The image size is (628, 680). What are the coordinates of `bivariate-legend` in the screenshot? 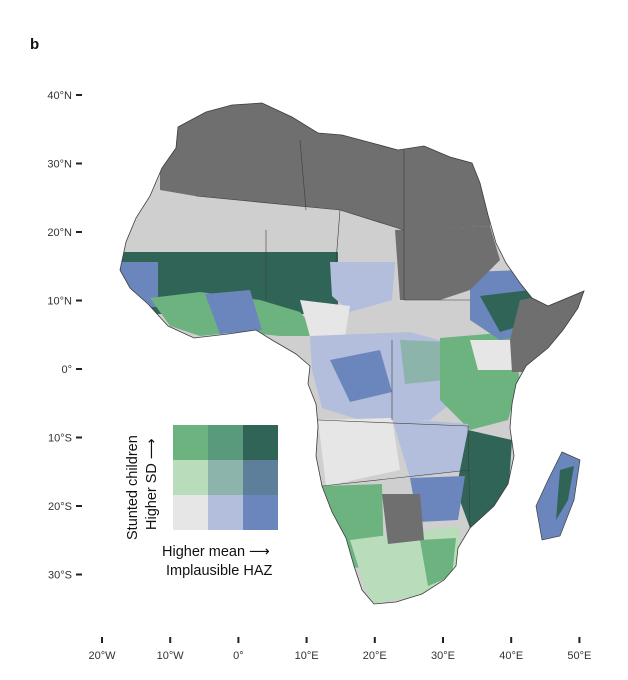 It's located at (225, 477).